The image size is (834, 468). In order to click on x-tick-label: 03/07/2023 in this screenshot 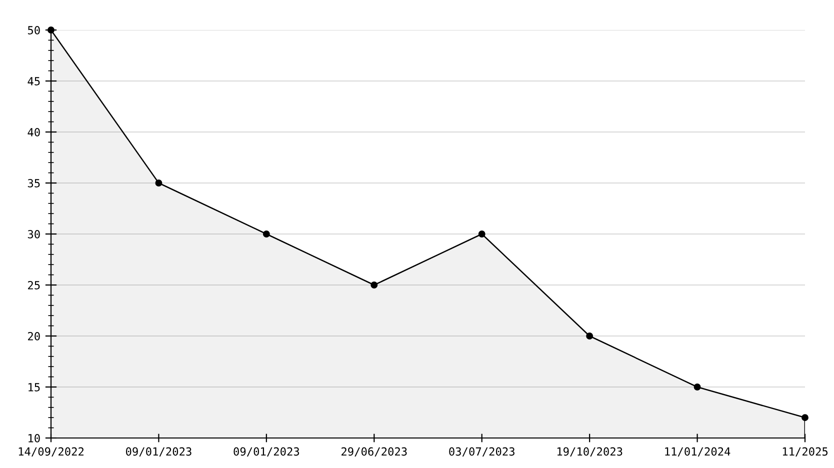, I will do `click(481, 452)`.